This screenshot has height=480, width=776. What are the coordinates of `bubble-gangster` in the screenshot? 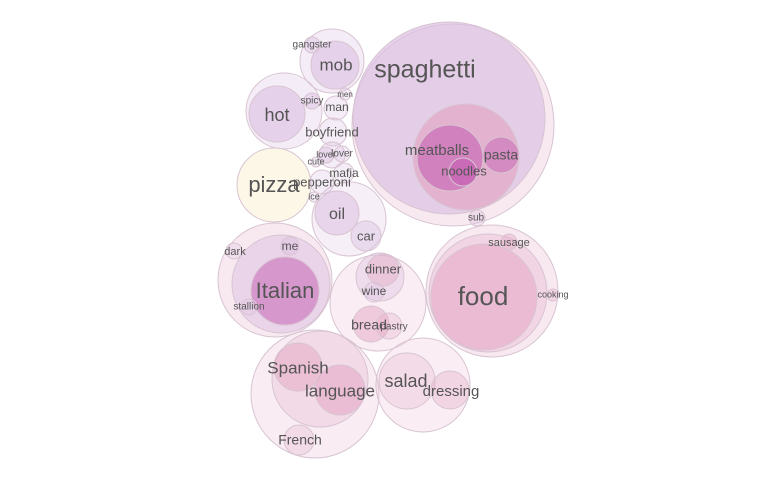 It's located at (312, 45).